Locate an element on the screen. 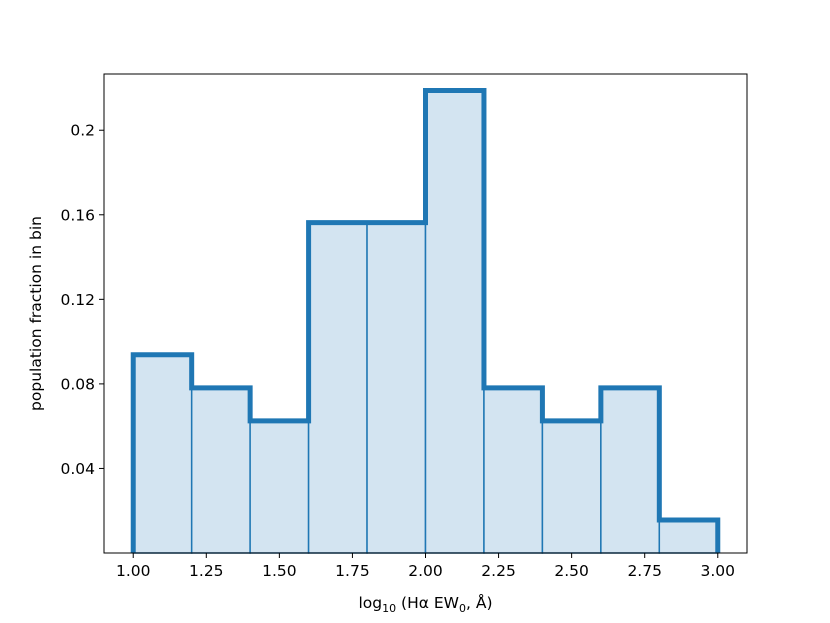 This screenshot has width=830, height=623. x-axis-label-prefix: log is located at coordinates (370, 603).